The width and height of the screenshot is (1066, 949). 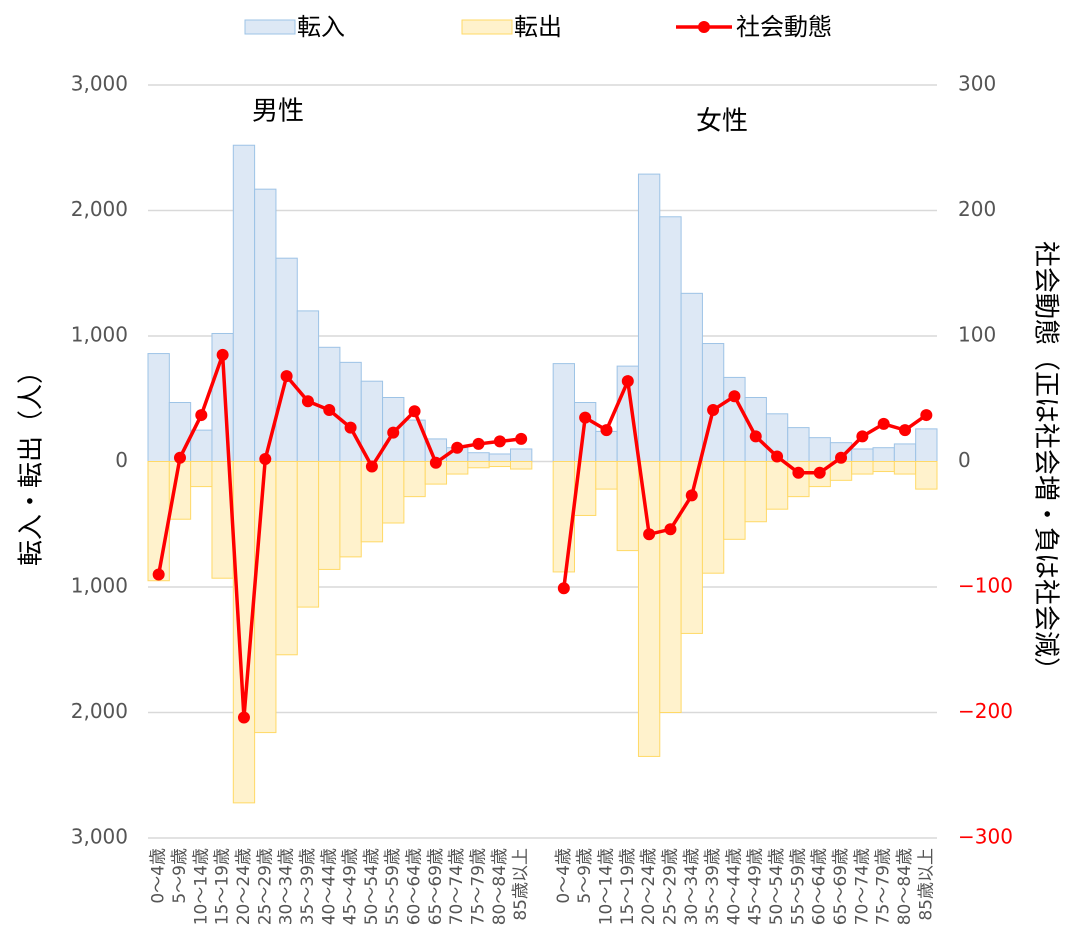 I want to click on x-tick-label: 65～69歳, so click(x=841, y=886).